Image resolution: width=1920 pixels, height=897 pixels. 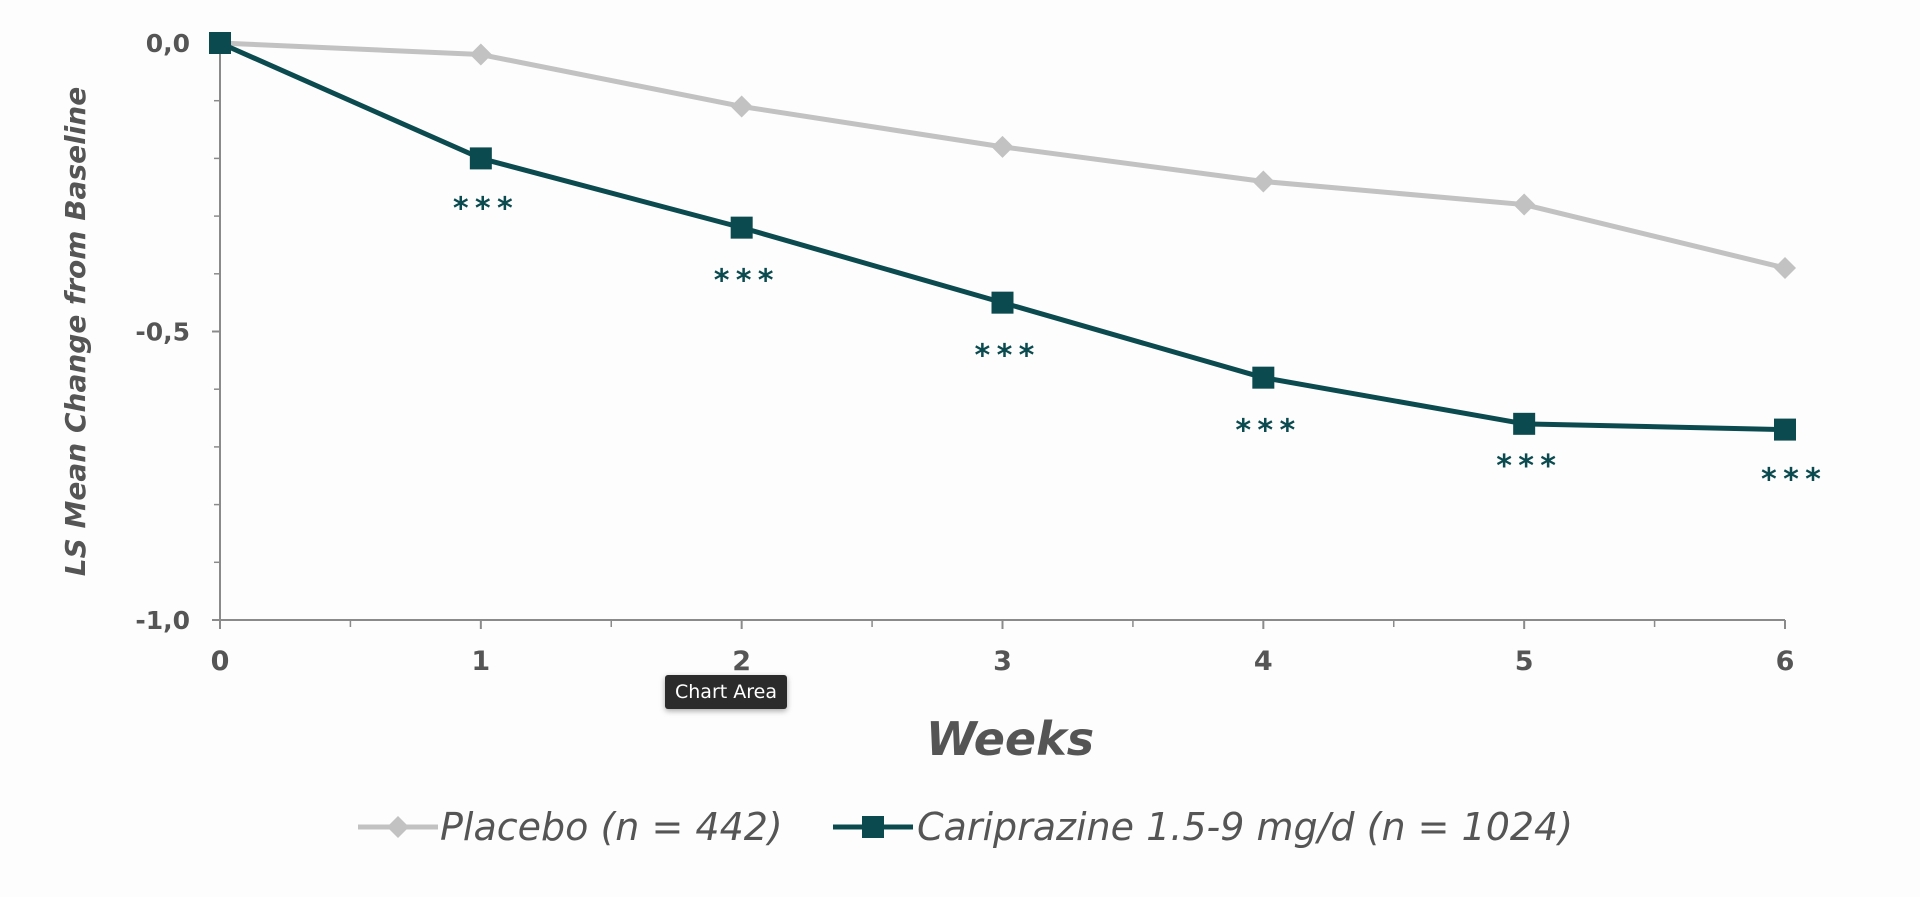 I want to click on x-tick-label: 0, so click(x=220, y=661).